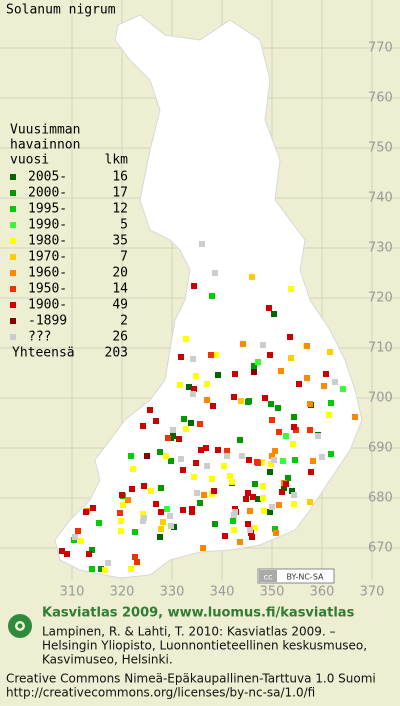 Image resolution: width=400 pixels, height=706 pixels. What do you see at coordinates (45, 130) in the screenshot?
I see `legend-heading: Vuusimman` at bounding box center [45, 130].